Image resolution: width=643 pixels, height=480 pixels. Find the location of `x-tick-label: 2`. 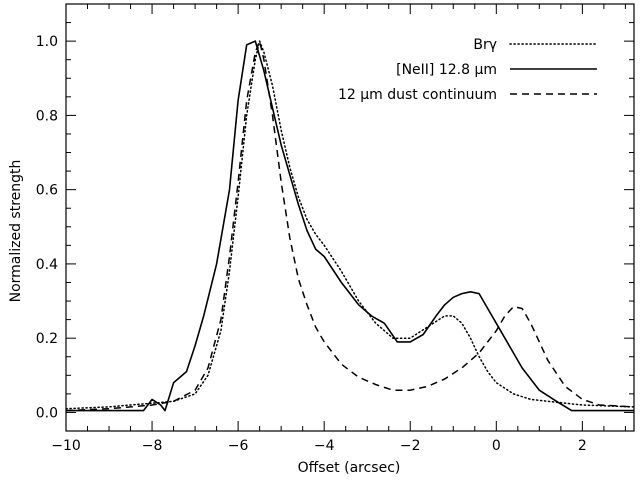

x-tick-label: 2 is located at coordinates (582, 446).